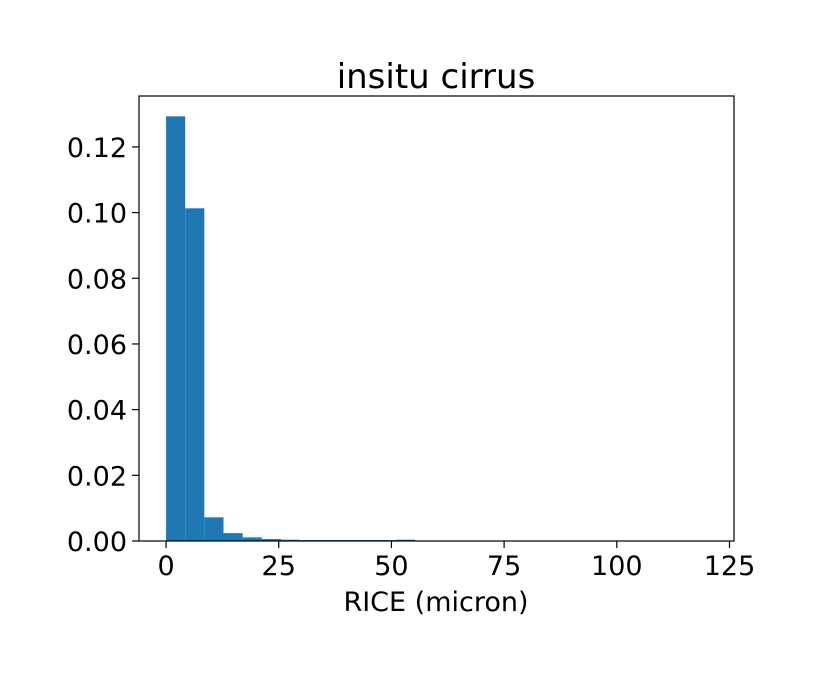 Image resolution: width=818 pixels, height=676 pixels. What do you see at coordinates (97, 214) in the screenshot?
I see `y-tick-label: 0.10` at bounding box center [97, 214].